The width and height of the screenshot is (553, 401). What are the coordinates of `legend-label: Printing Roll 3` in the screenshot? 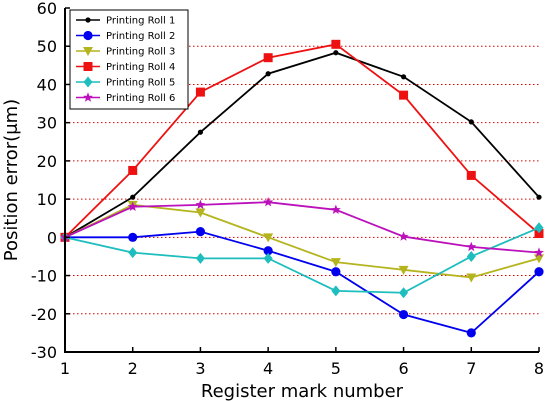 It's located at (140, 52).